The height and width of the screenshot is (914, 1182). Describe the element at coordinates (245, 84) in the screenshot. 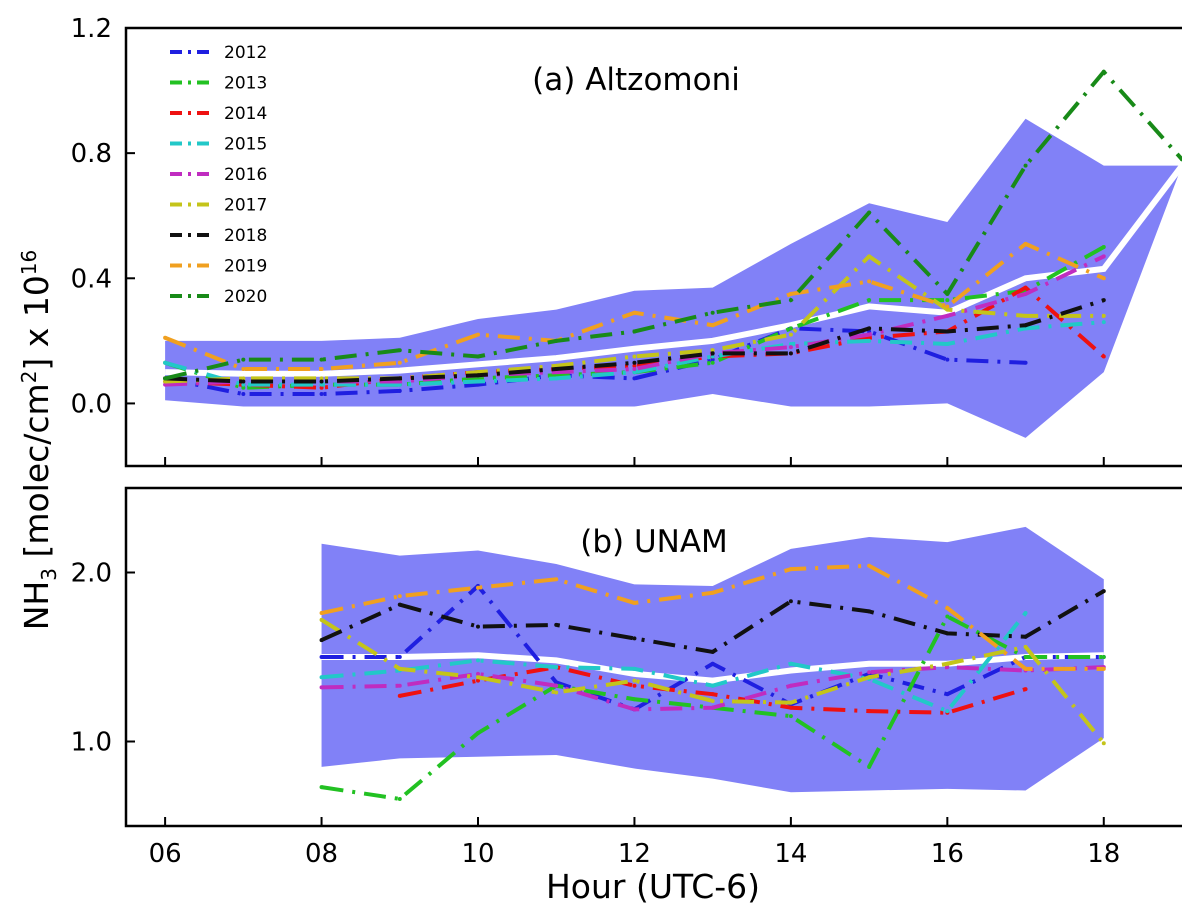

I see `legend-label-2013: 2013` at that location.